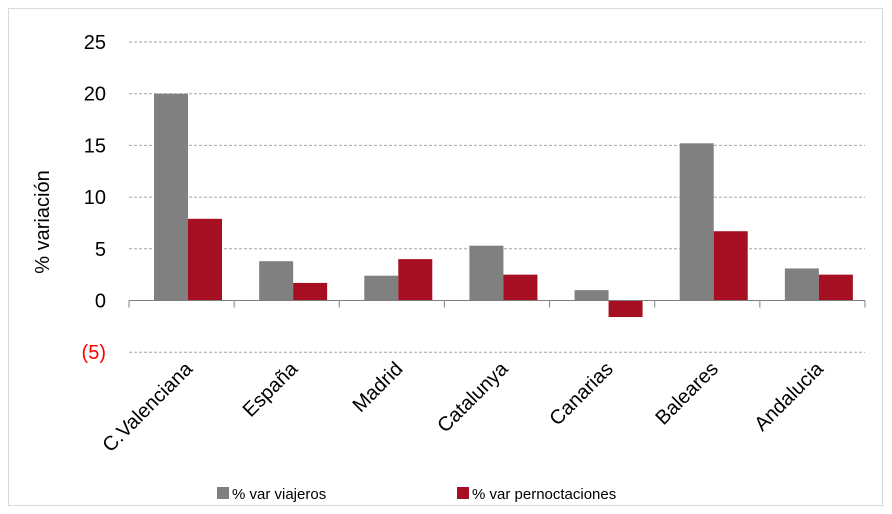  Describe the element at coordinates (100, 250) in the screenshot. I see `y-tick-label: 5` at that location.